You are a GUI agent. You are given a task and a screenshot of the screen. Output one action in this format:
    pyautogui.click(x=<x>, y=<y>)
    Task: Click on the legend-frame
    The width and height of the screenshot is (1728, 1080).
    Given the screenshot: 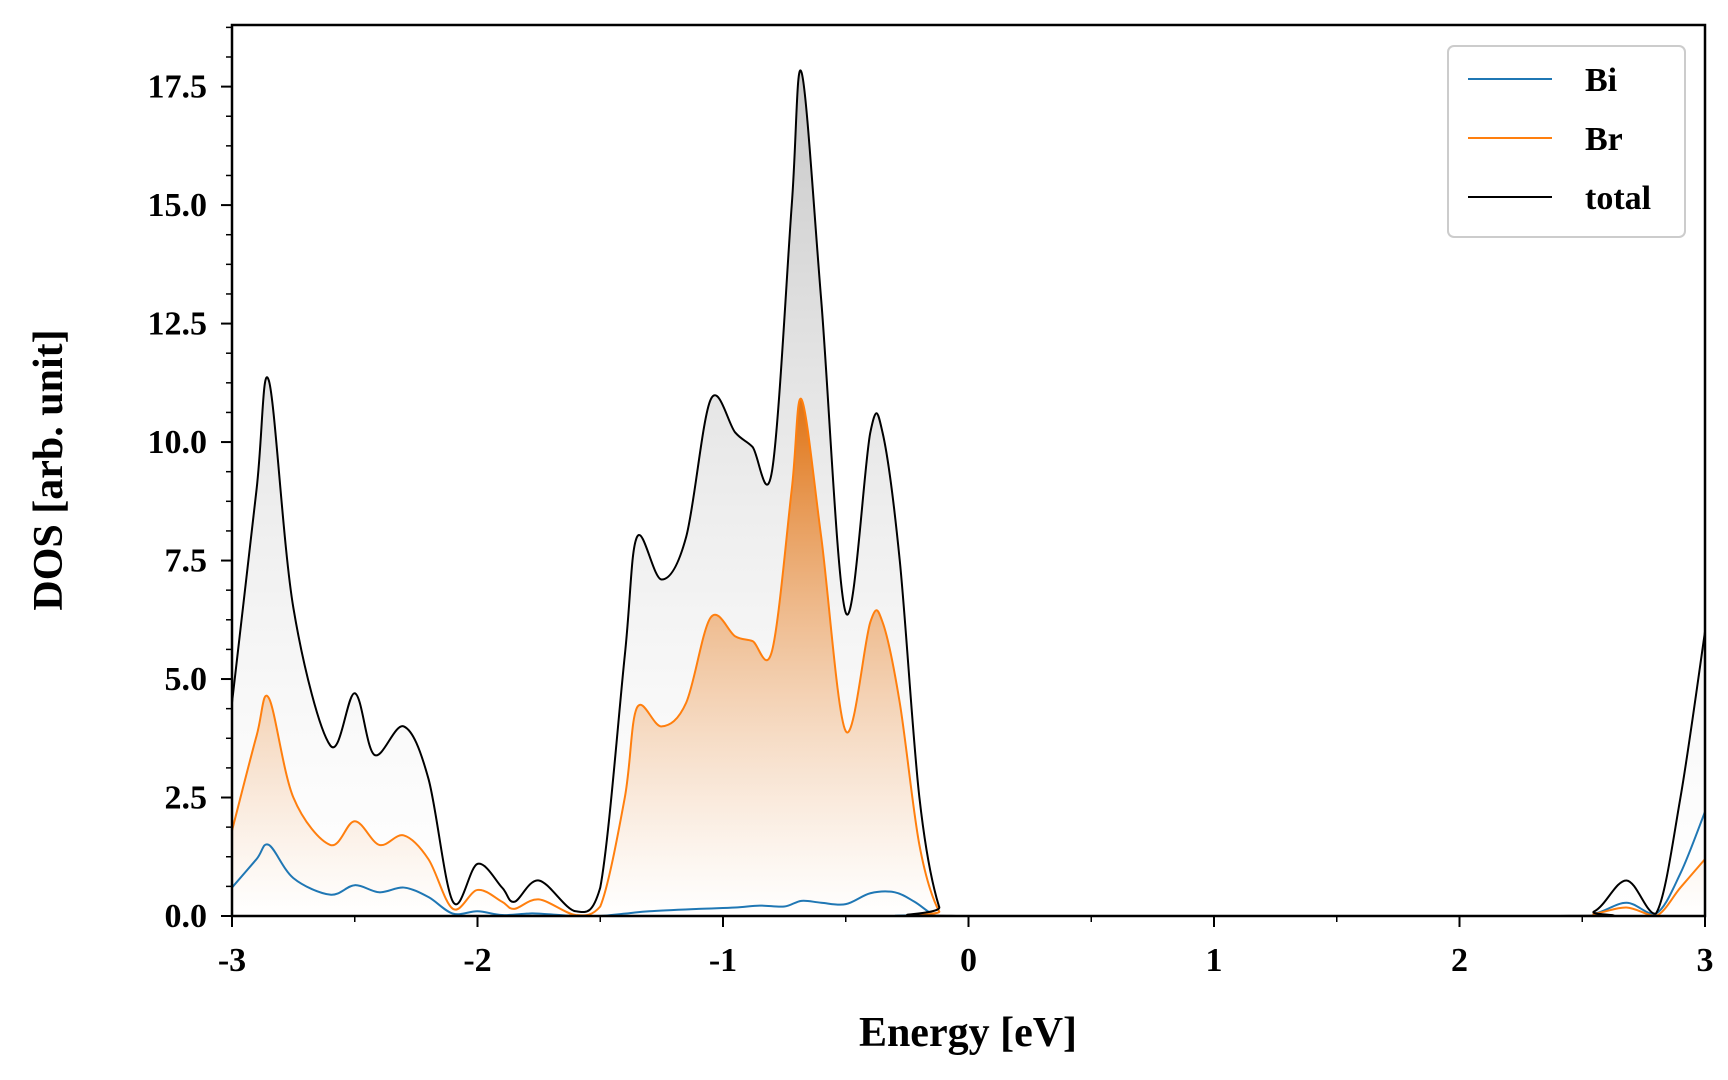 What is the action you would take?
    pyautogui.click(x=1566, y=141)
    